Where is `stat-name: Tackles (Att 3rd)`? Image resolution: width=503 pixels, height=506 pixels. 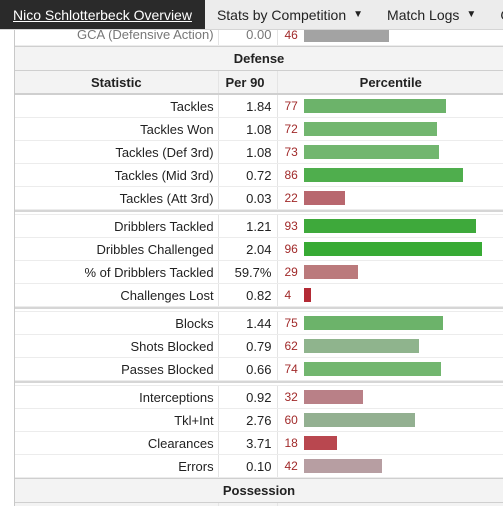
stat-name: Tackles (Att 3rd) is located at coordinates (117, 198).